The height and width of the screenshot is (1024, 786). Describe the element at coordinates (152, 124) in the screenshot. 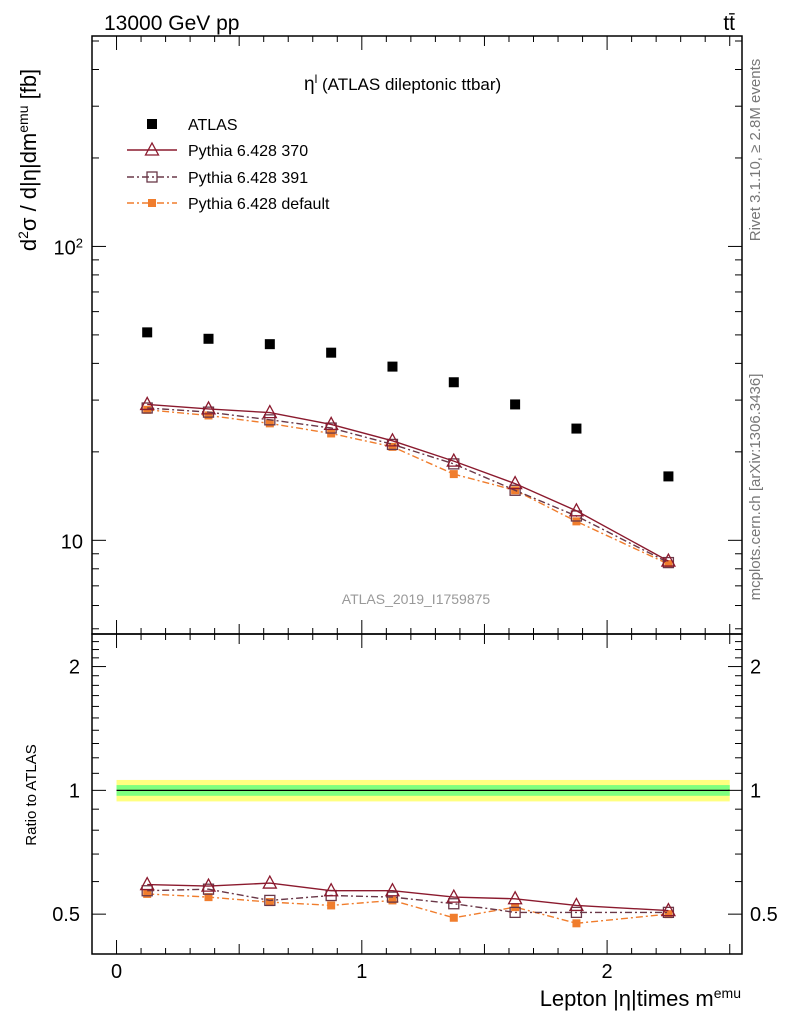

I see `legend-marker-atlas` at that location.